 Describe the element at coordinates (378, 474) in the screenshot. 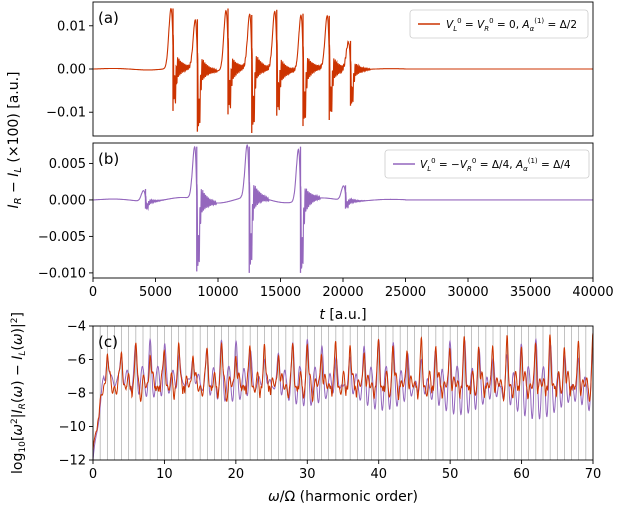

I see `xtick-label: 40` at that location.